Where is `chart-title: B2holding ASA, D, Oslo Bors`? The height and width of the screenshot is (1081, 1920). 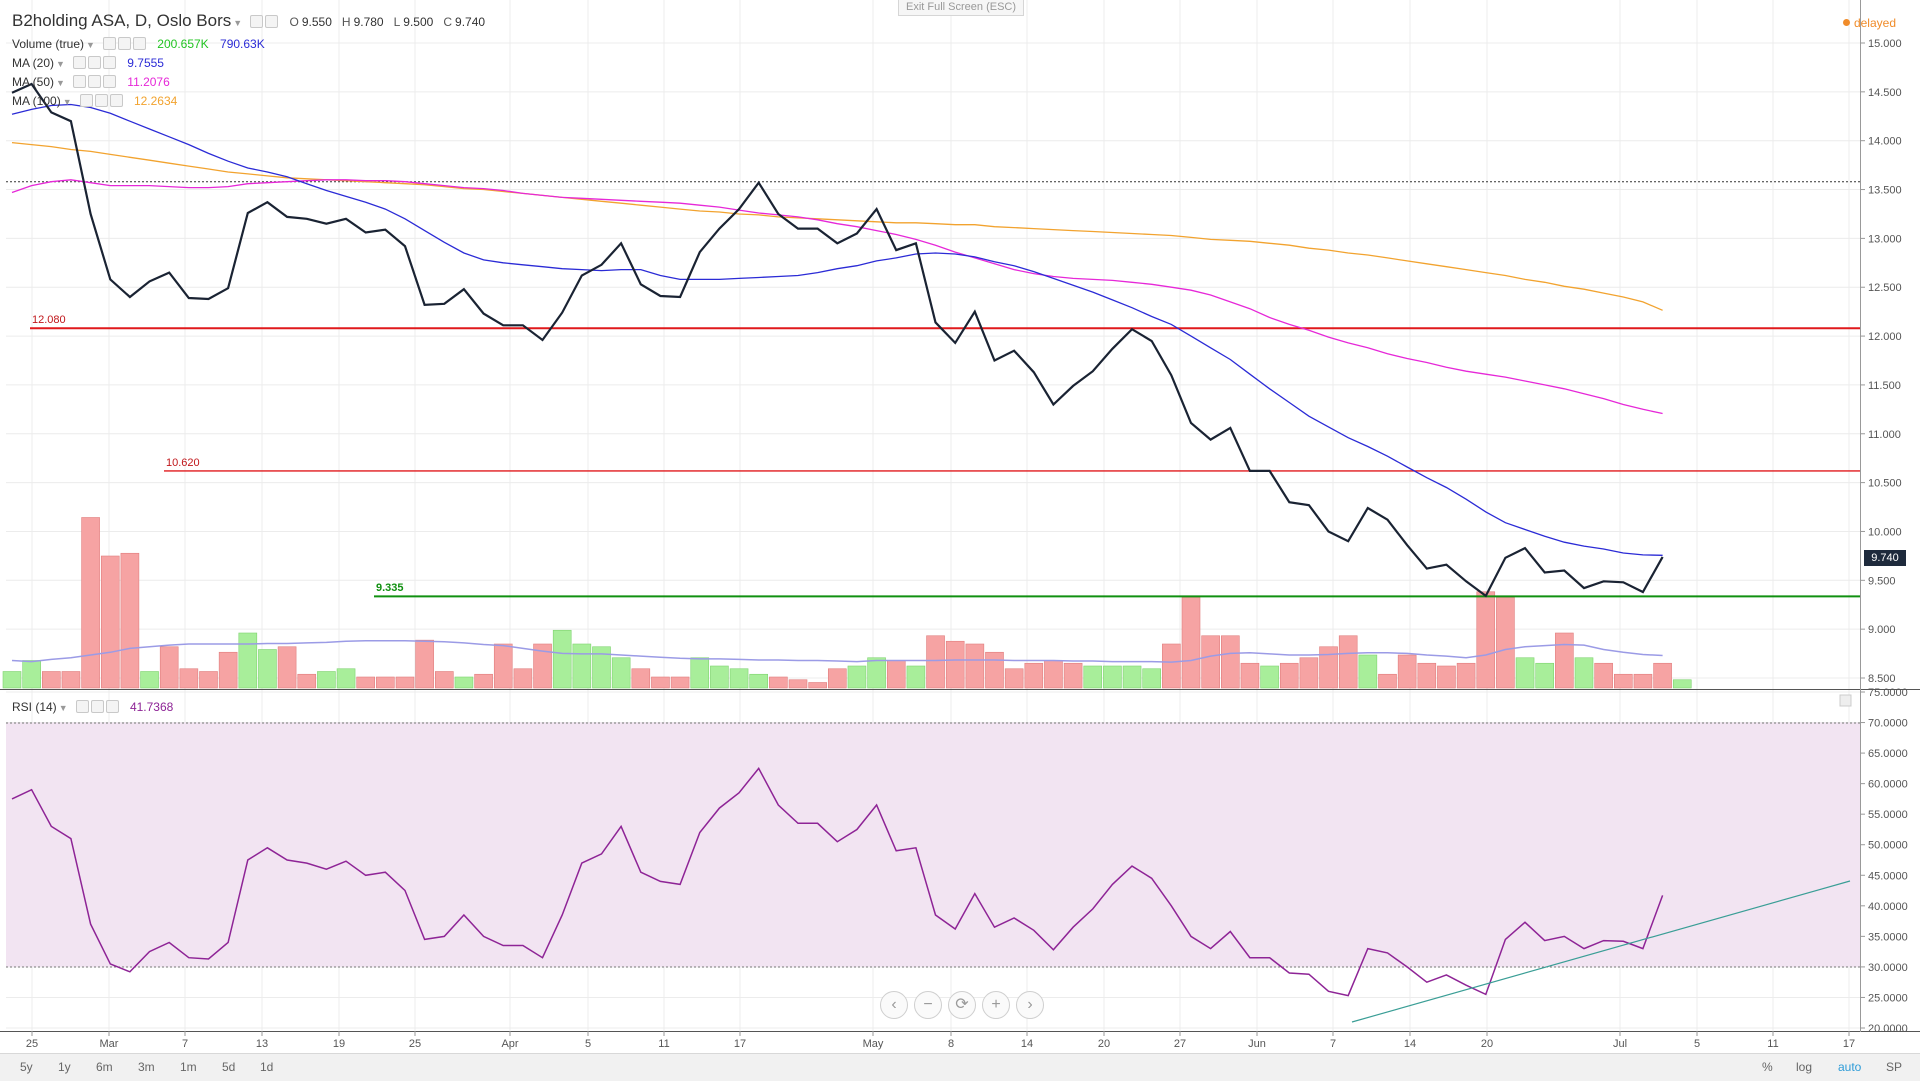
chart-title: B2holding ASA, D, Oslo Bors is located at coordinates (122, 20).